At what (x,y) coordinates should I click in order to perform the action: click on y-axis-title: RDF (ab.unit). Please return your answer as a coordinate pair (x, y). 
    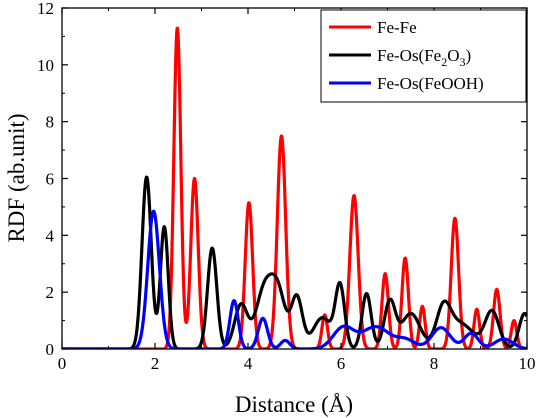
    Looking at the image, I should click on (16, 177).